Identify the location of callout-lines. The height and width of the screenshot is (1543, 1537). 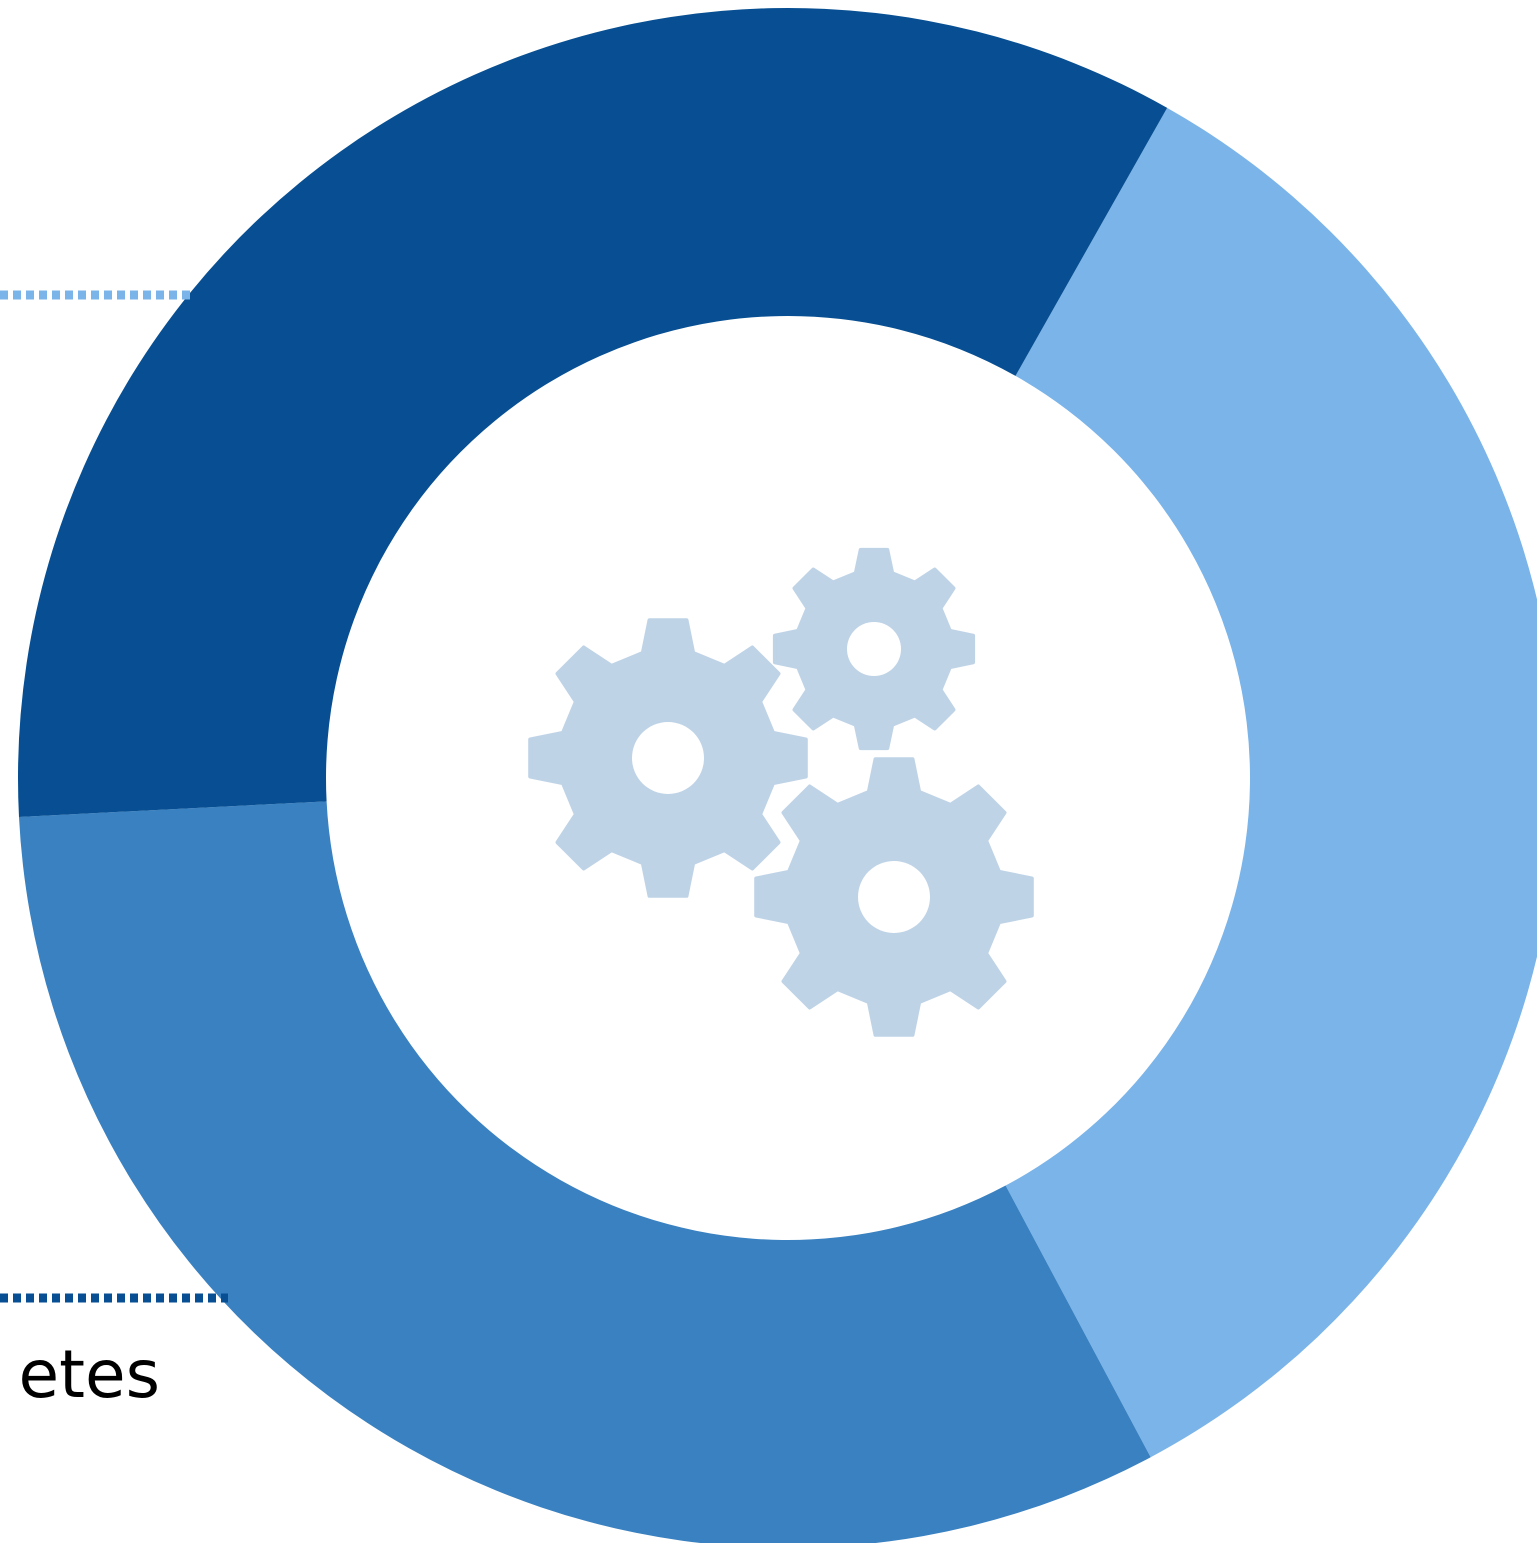
(114, 796).